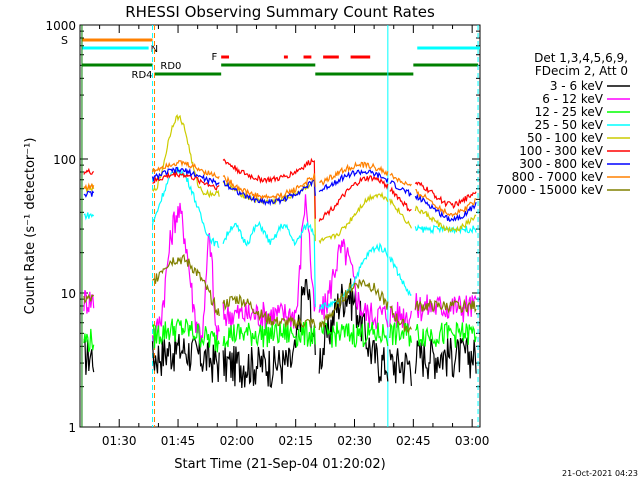 This screenshot has height=480, width=640. Describe the element at coordinates (549, 190) in the screenshot. I see `legend-label: 7000 - 15000 keV` at that location.